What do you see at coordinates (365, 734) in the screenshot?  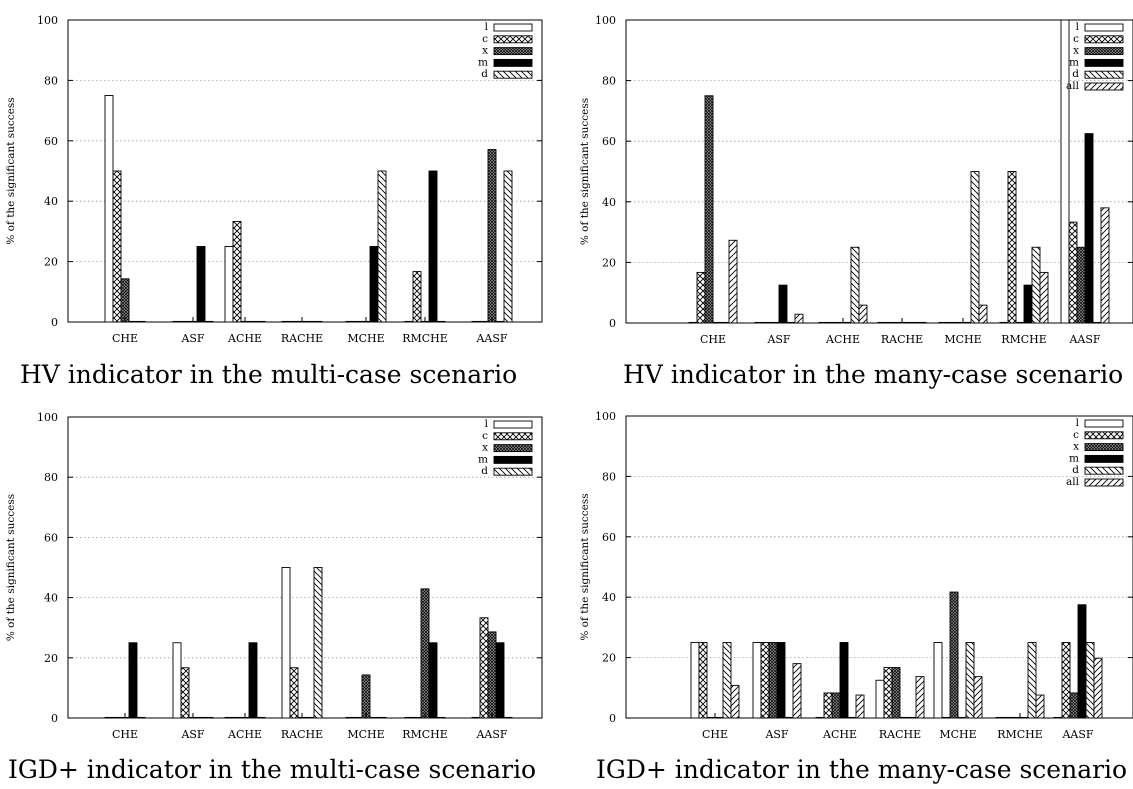 I see `x-tick-label: MCHE` at bounding box center [365, 734].